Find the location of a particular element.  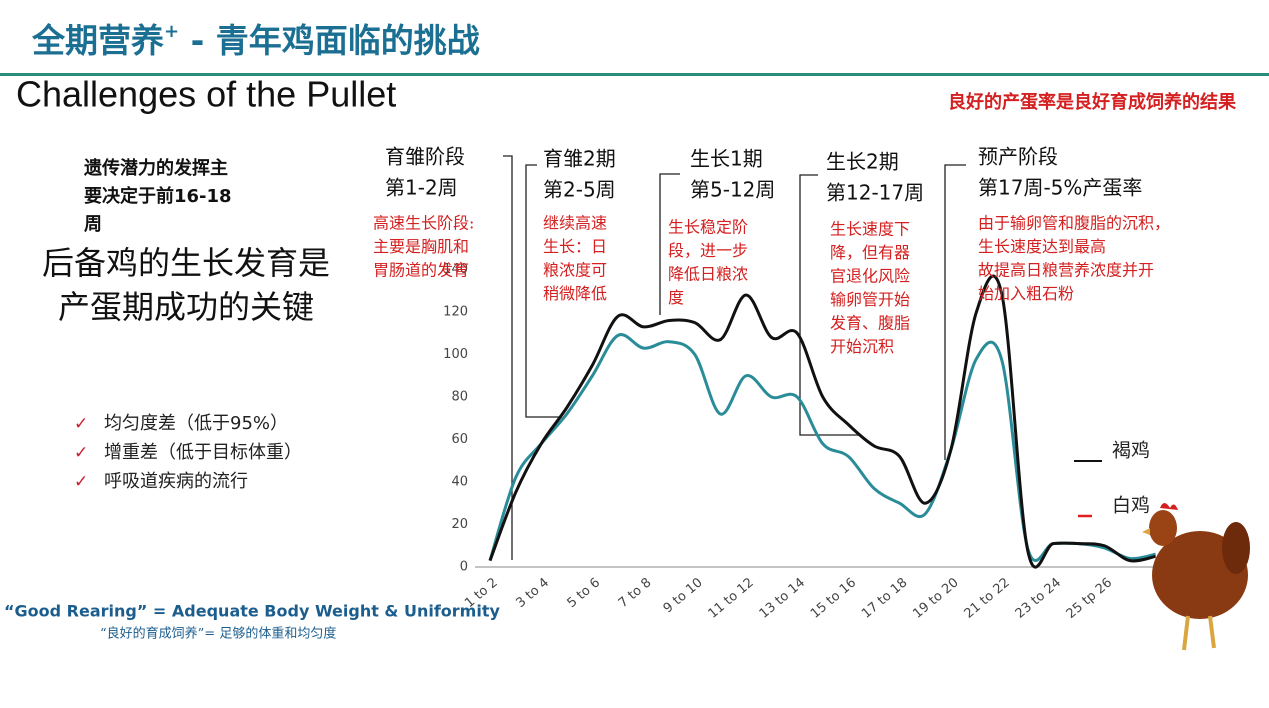

stage-note: 度 is located at coordinates (676, 297).